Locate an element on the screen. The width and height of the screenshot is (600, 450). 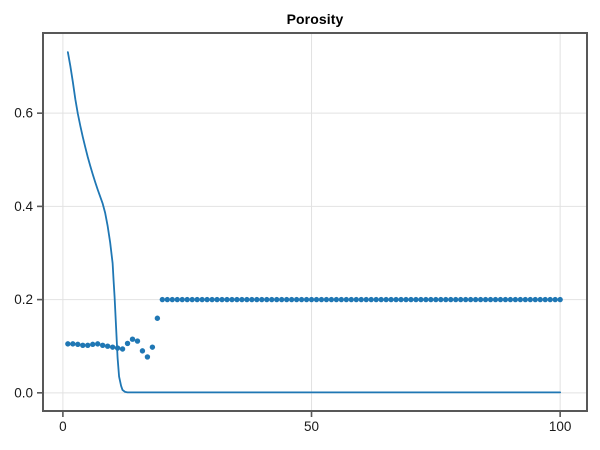
chart-title: Porosity is located at coordinates (315, 19).